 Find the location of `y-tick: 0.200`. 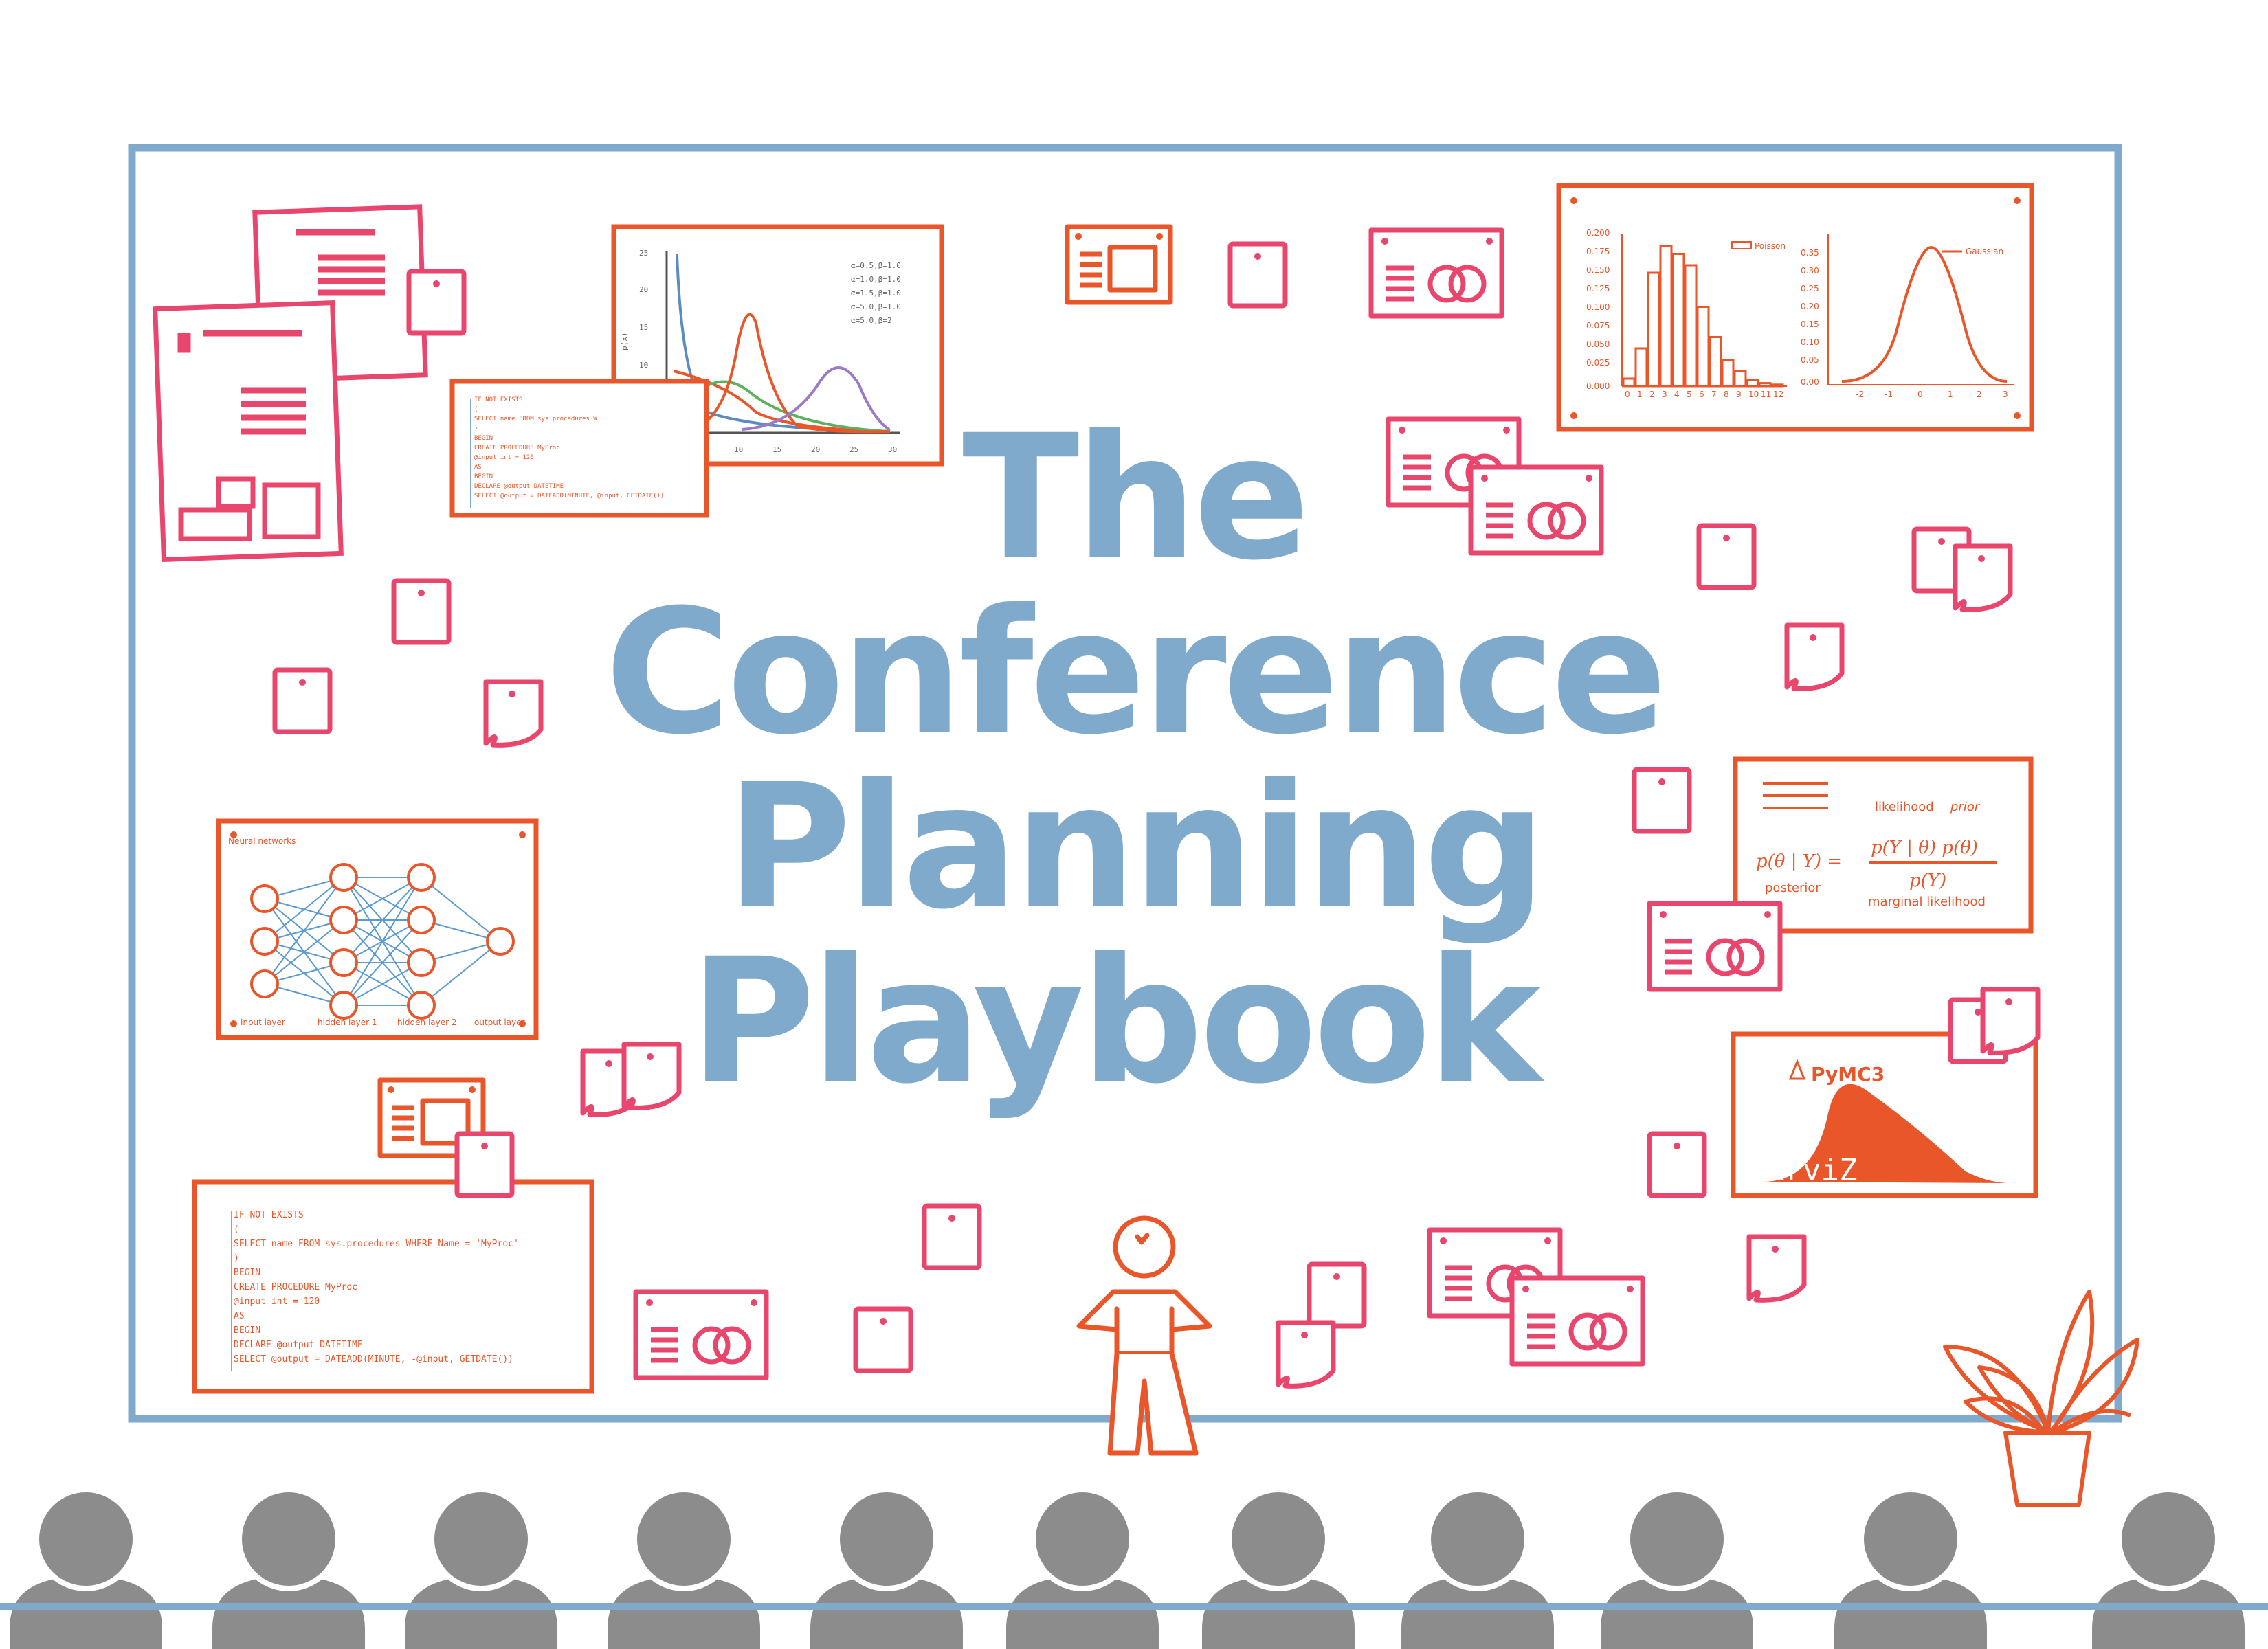

y-tick: 0.200 is located at coordinates (1598, 233).